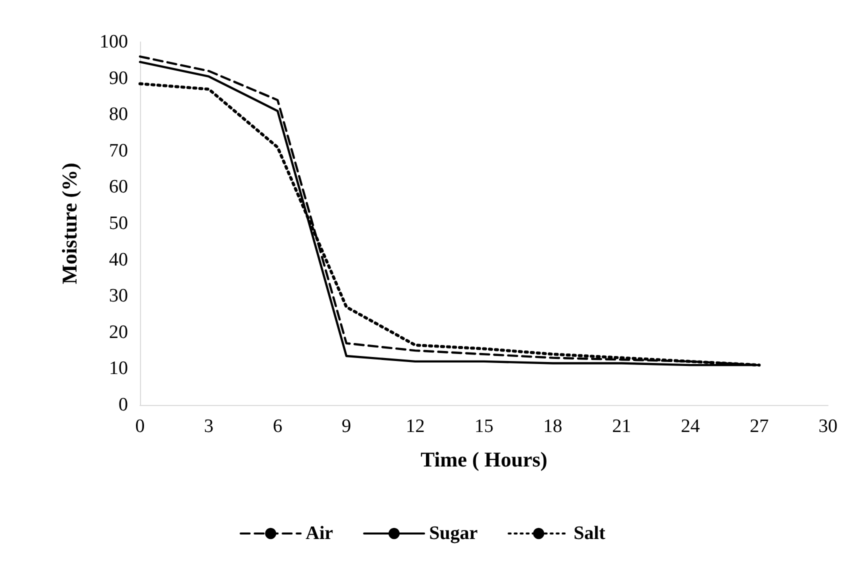 Image resolution: width=845 pixels, height=568 pixels. Describe the element at coordinates (453, 533) in the screenshot. I see `legend-label: Sugar` at that location.